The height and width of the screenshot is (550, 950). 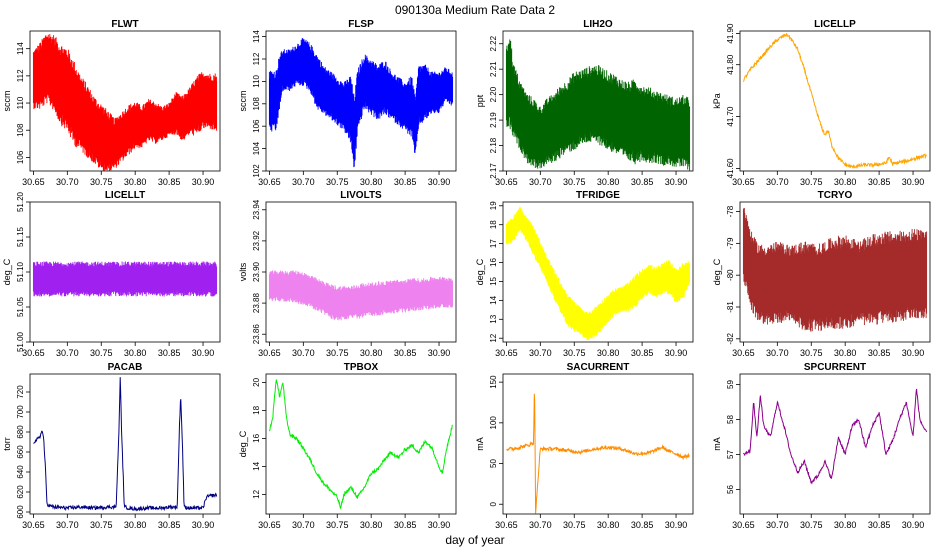 I want to click on panel-title: TPBOX, so click(x=361, y=367).